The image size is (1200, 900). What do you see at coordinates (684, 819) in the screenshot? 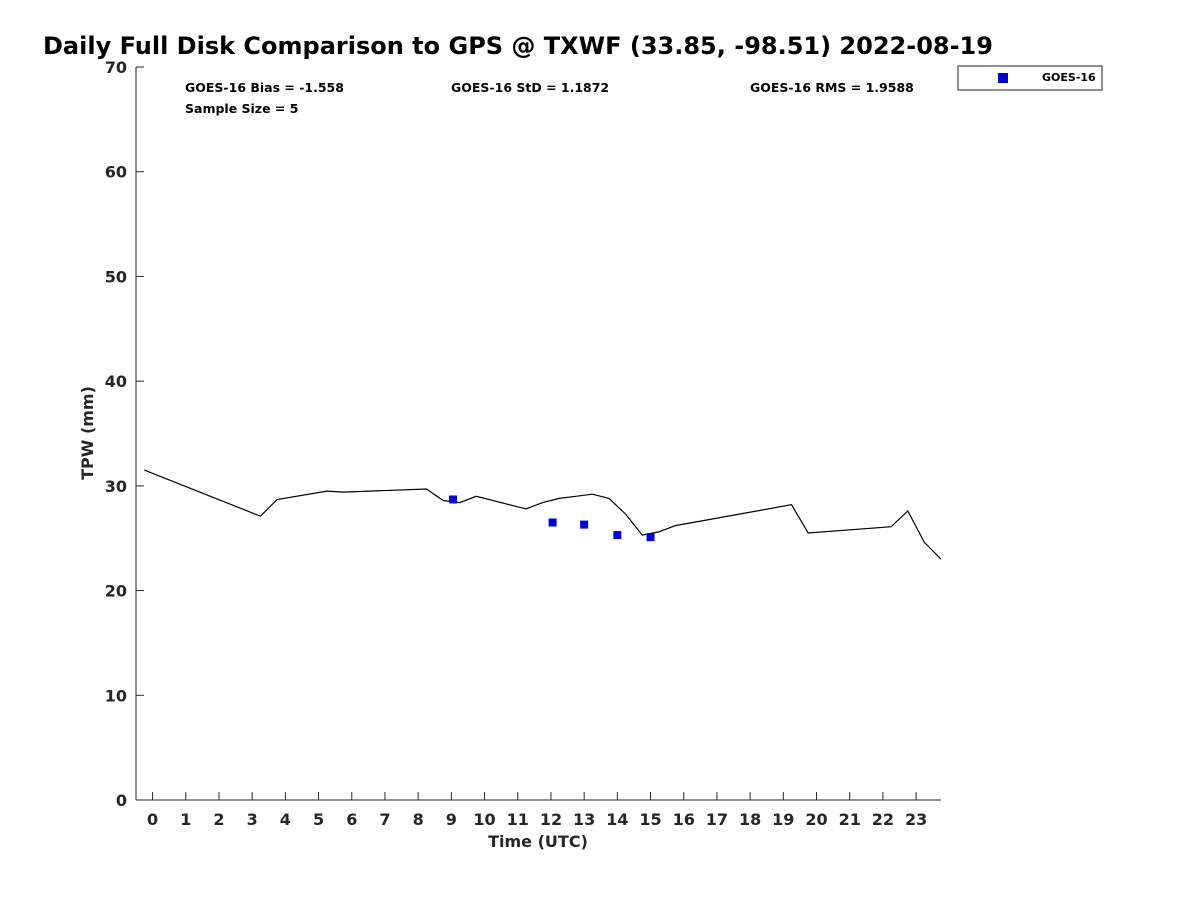
I see `x-tick-label: 16` at bounding box center [684, 819].